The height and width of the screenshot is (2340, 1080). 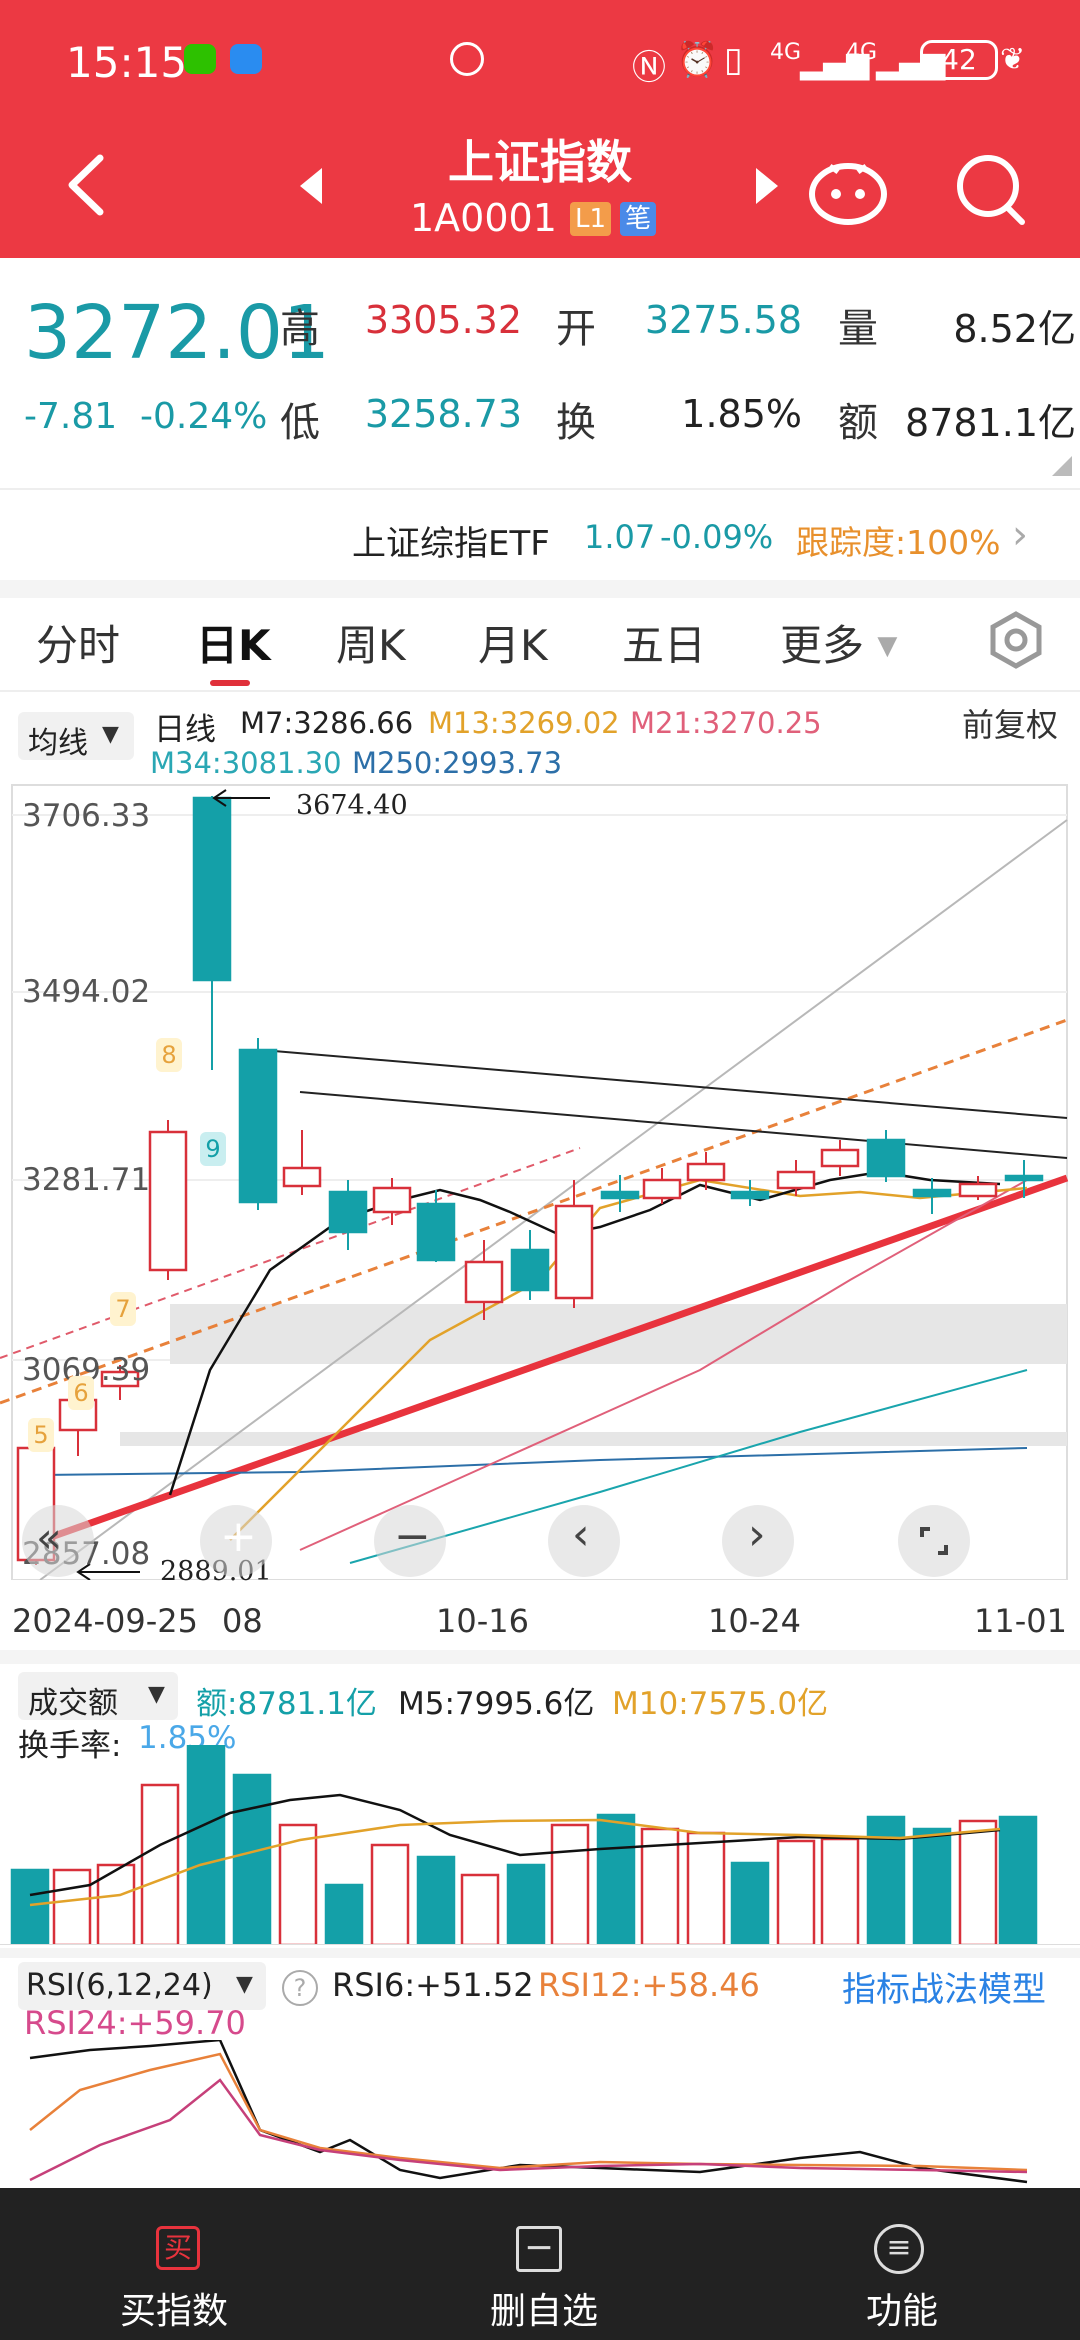 I want to click on expand-corner-icon, so click(x=1062, y=466).